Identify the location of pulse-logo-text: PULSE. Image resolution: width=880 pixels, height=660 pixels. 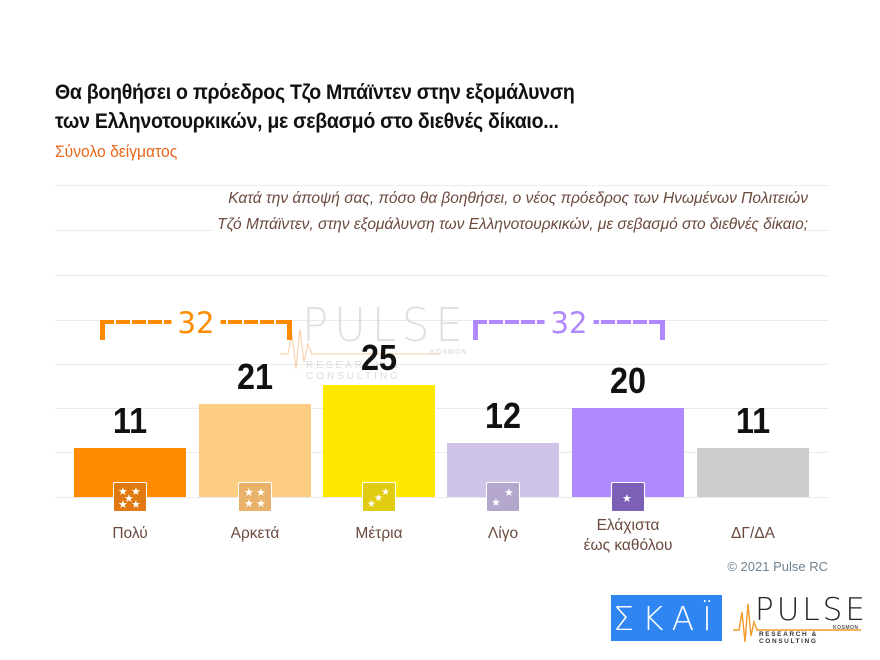
(811, 610).